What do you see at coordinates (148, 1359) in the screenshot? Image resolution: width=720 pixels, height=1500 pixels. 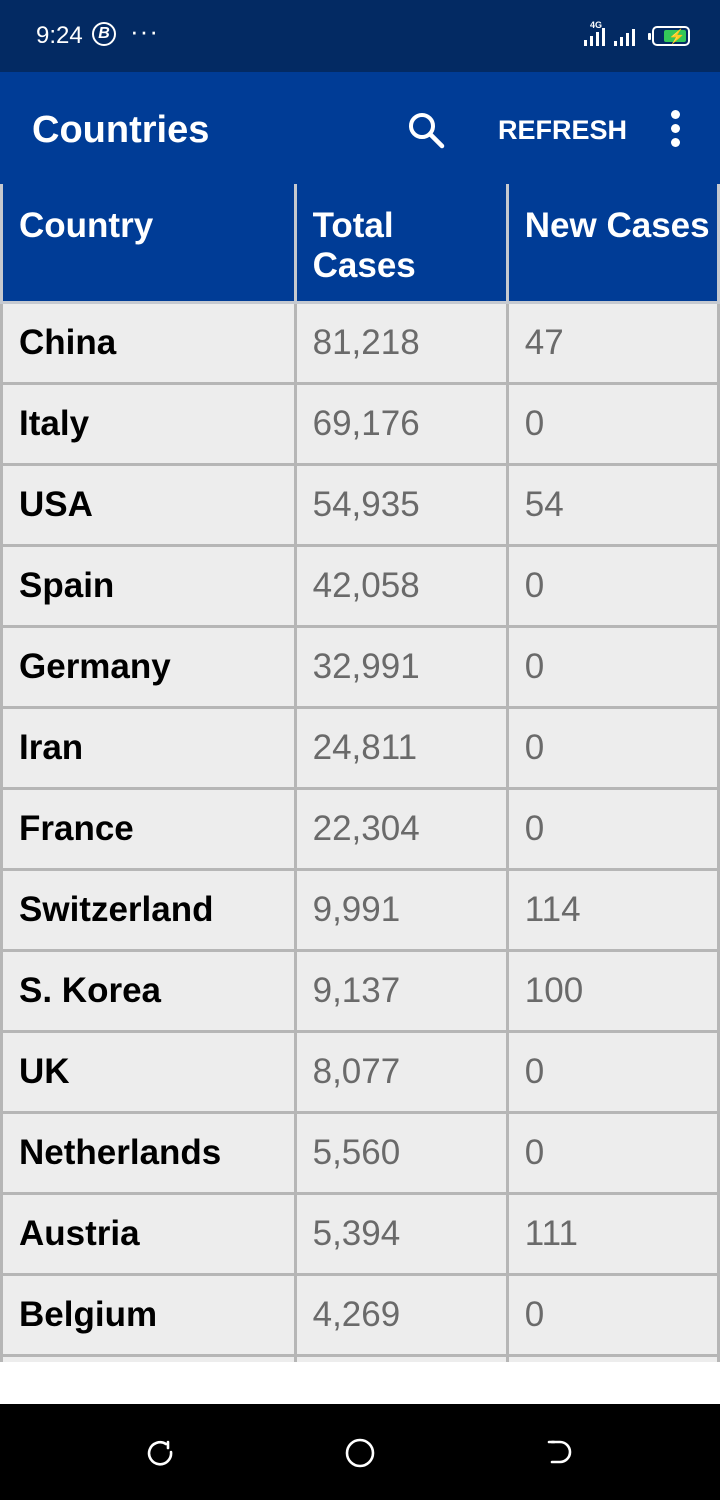 I see `country-cell` at bounding box center [148, 1359].